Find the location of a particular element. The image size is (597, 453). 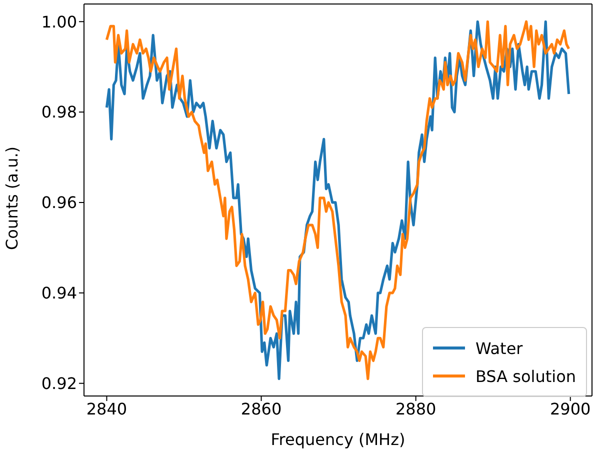

x-tick-label: 2860 is located at coordinates (261, 408).